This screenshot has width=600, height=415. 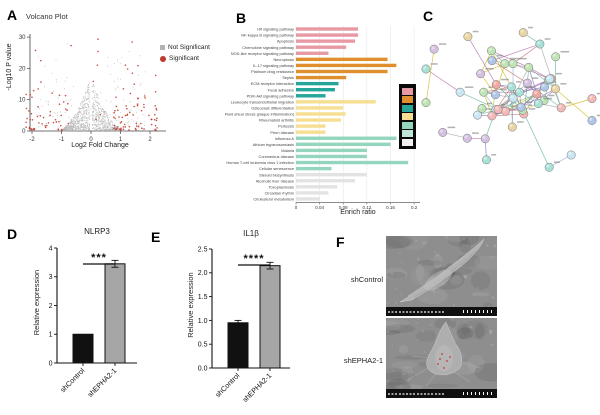 What do you see at coordinates (203, 297) in the screenshot?
I see `svg-text: 1.5` at bounding box center [203, 297].